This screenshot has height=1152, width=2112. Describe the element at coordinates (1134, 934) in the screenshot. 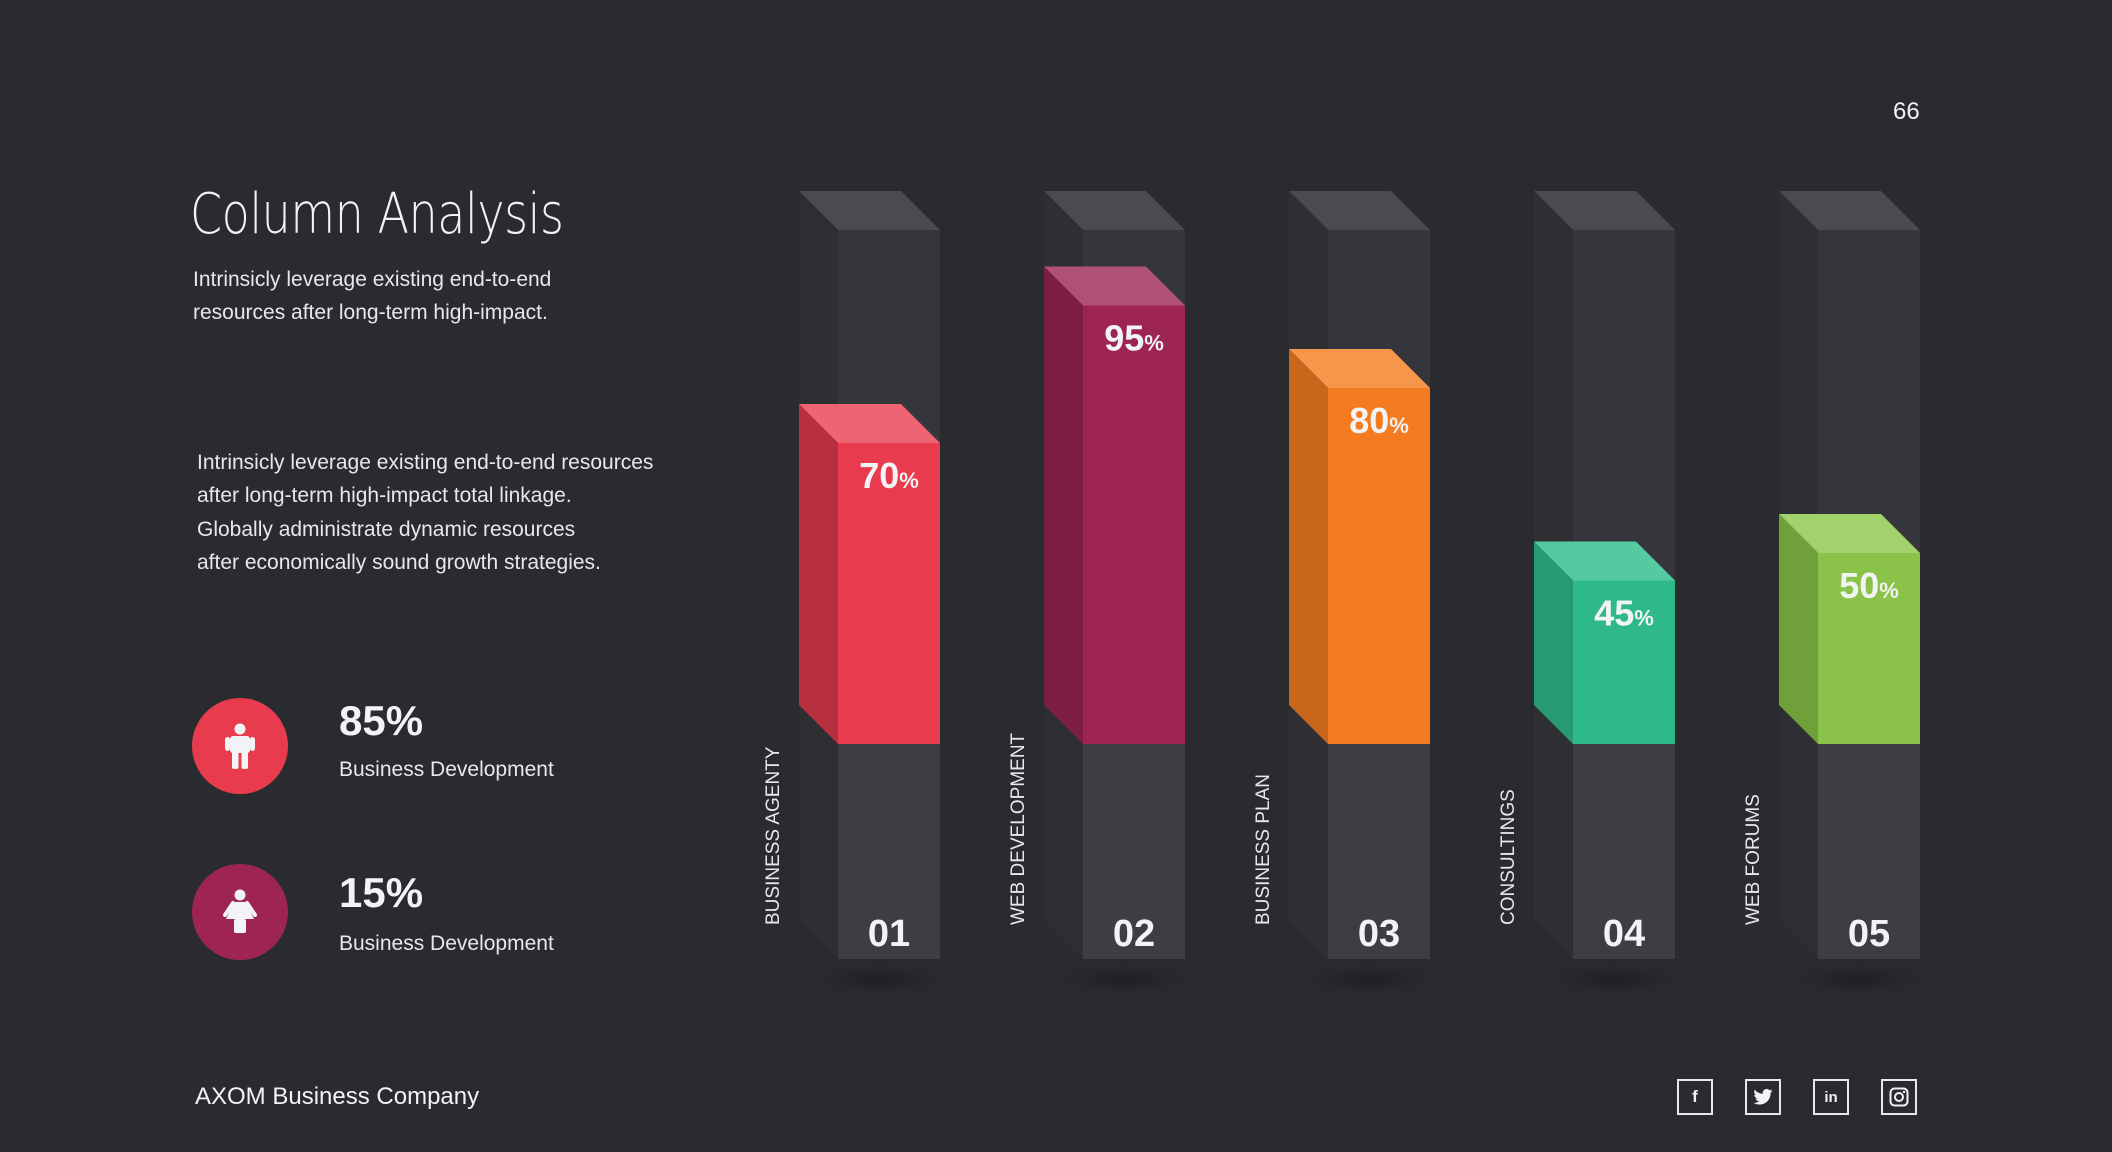

I see `column-number: 02` at that location.